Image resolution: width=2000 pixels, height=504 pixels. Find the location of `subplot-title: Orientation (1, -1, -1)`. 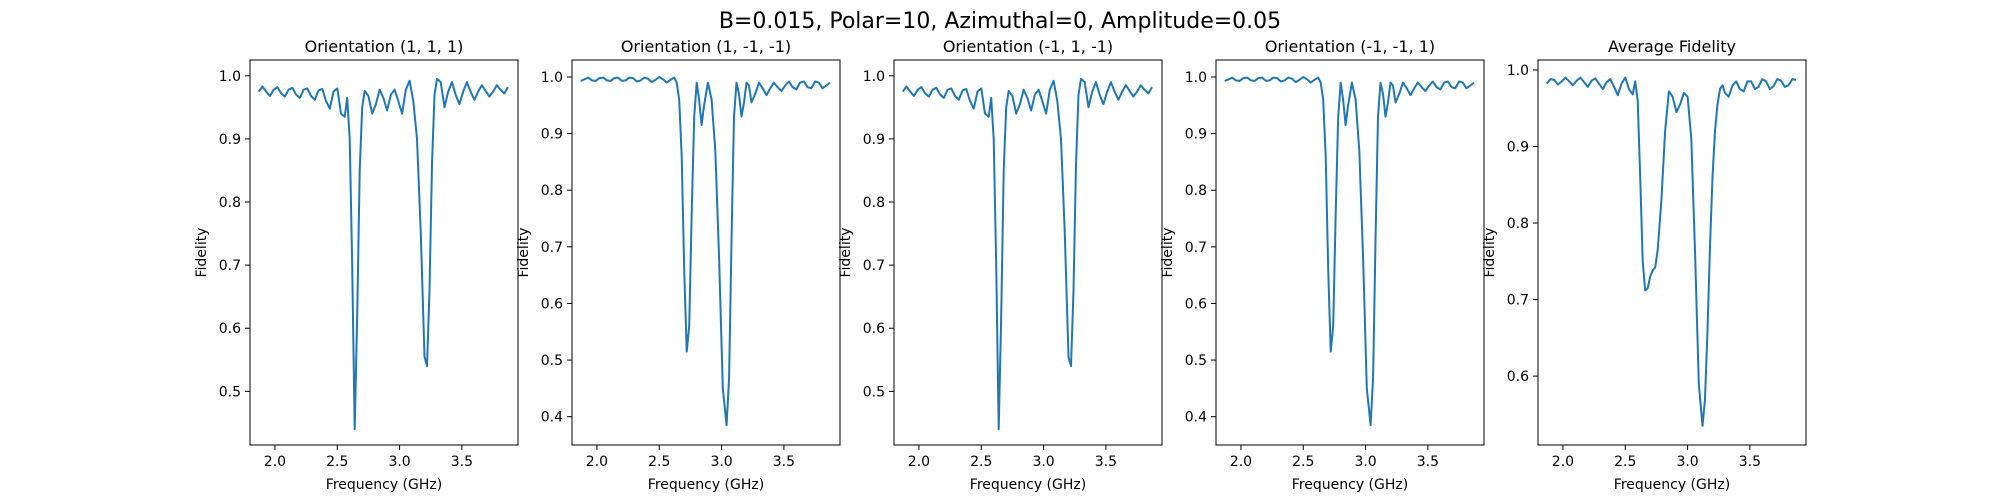

subplot-title: Orientation (1, -1, -1) is located at coordinates (706, 46).